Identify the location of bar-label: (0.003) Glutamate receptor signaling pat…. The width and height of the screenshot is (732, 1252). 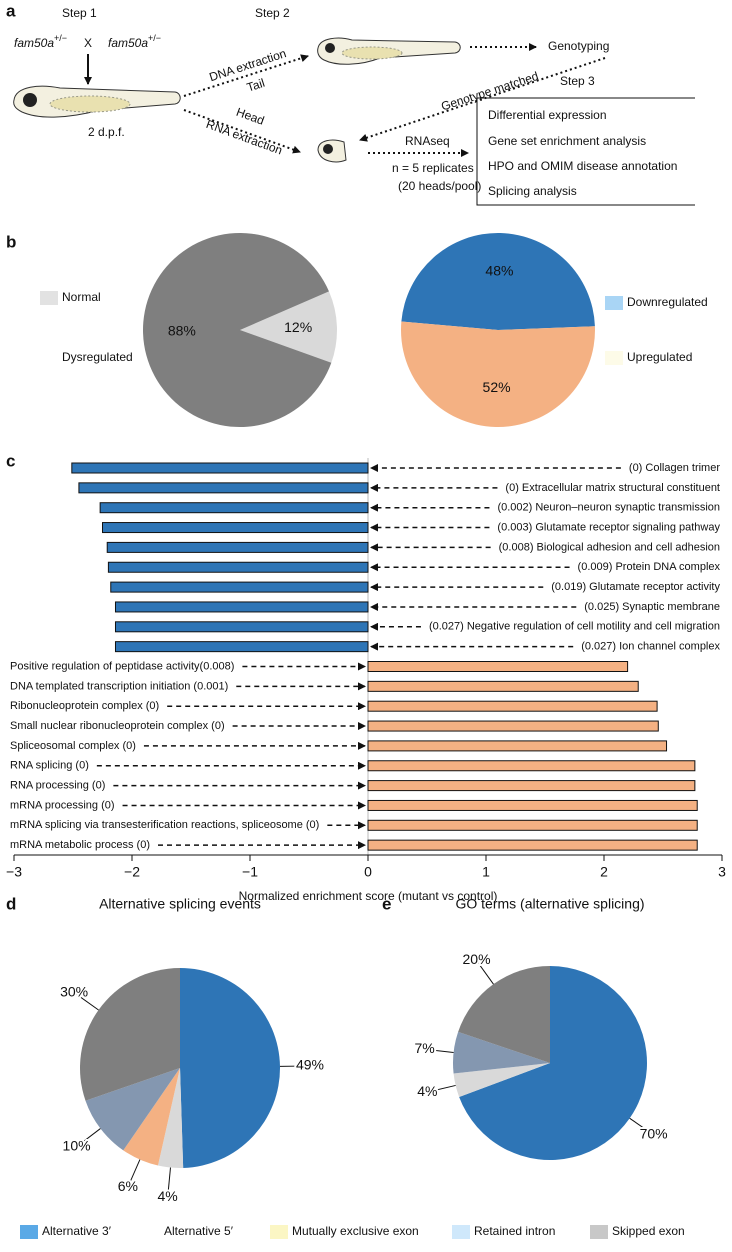
(608, 527).